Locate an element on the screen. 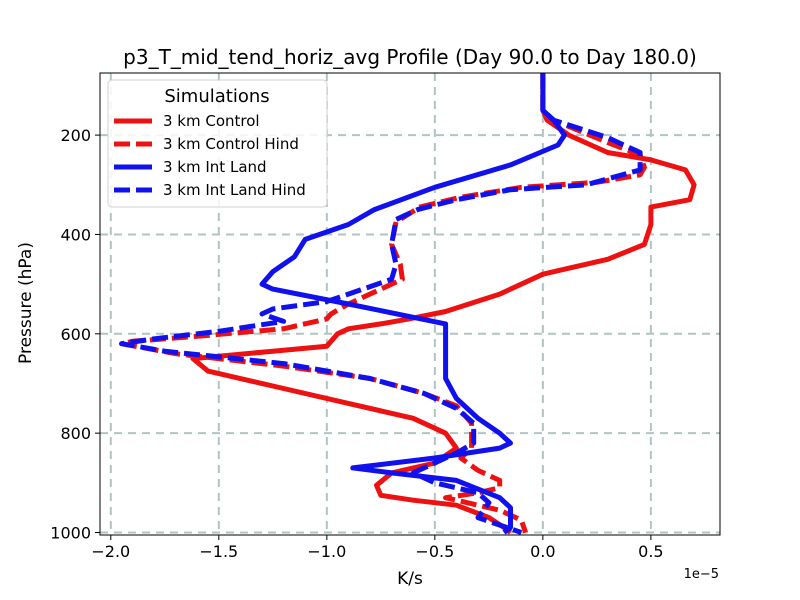 This screenshot has width=800, height=600. x-tick-label: −0.5 is located at coordinates (434, 551).